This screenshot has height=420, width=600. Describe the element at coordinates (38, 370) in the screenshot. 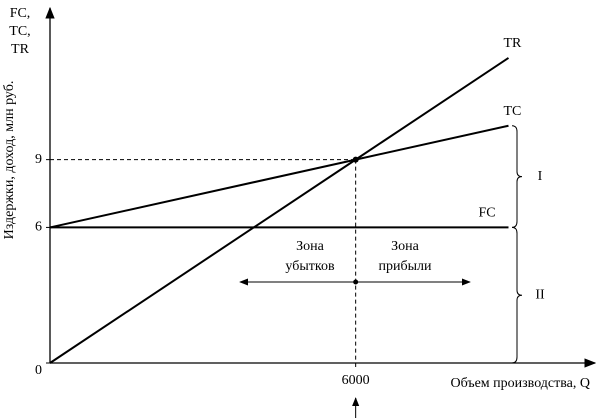

I see `y-tick-label: 0` at that location.